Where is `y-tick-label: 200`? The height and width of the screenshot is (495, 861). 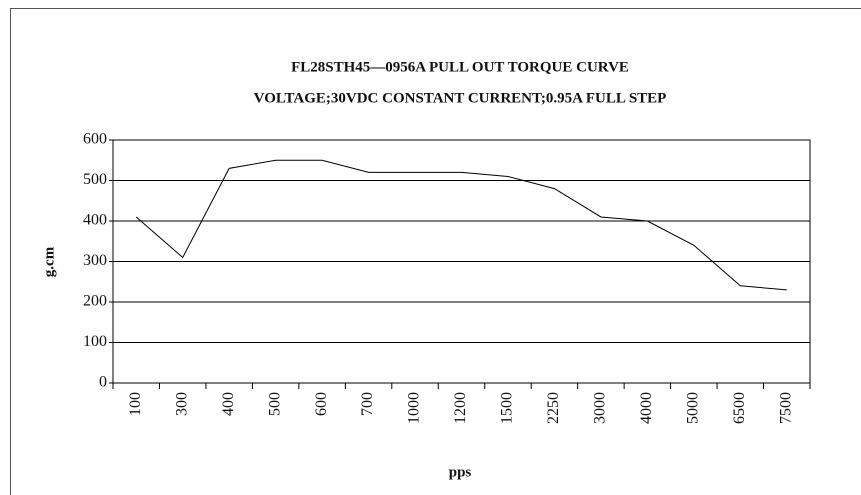
y-tick-label: 200 is located at coordinates (95, 301).